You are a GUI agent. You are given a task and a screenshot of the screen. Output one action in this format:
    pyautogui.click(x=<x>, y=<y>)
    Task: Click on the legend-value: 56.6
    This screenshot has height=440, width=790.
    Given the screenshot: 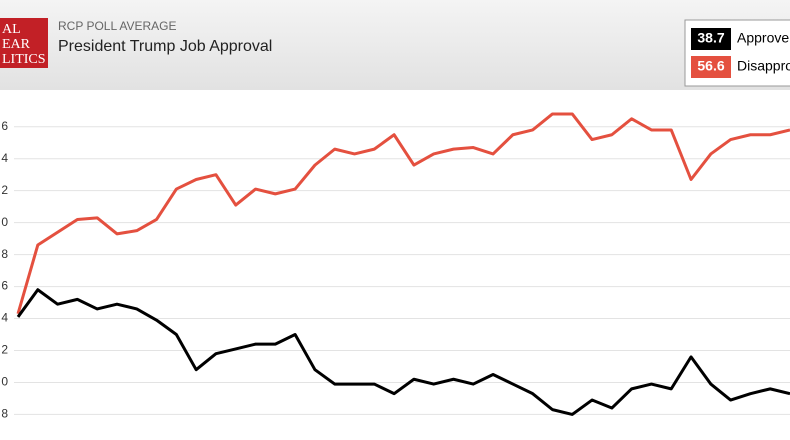 What is the action you would take?
    pyautogui.click(x=710, y=66)
    